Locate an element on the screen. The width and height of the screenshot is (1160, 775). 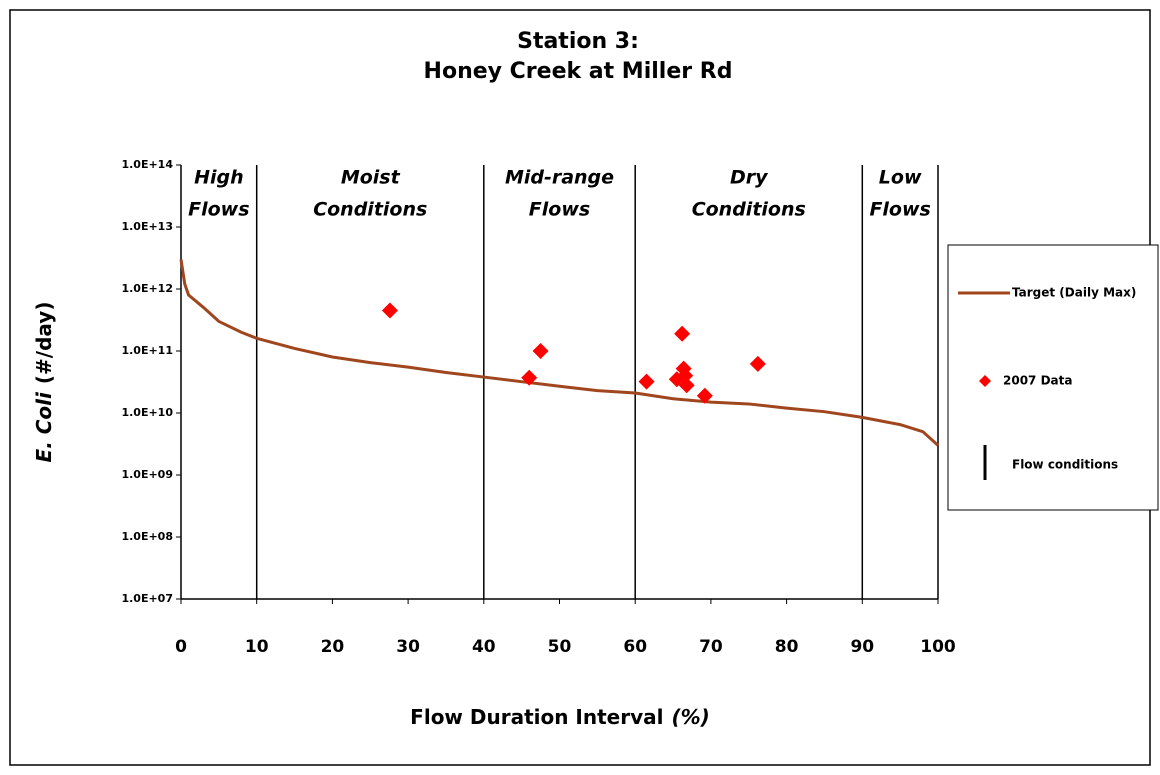
legend-label: Target (Daily Max) is located at coordinates (1074, 293).